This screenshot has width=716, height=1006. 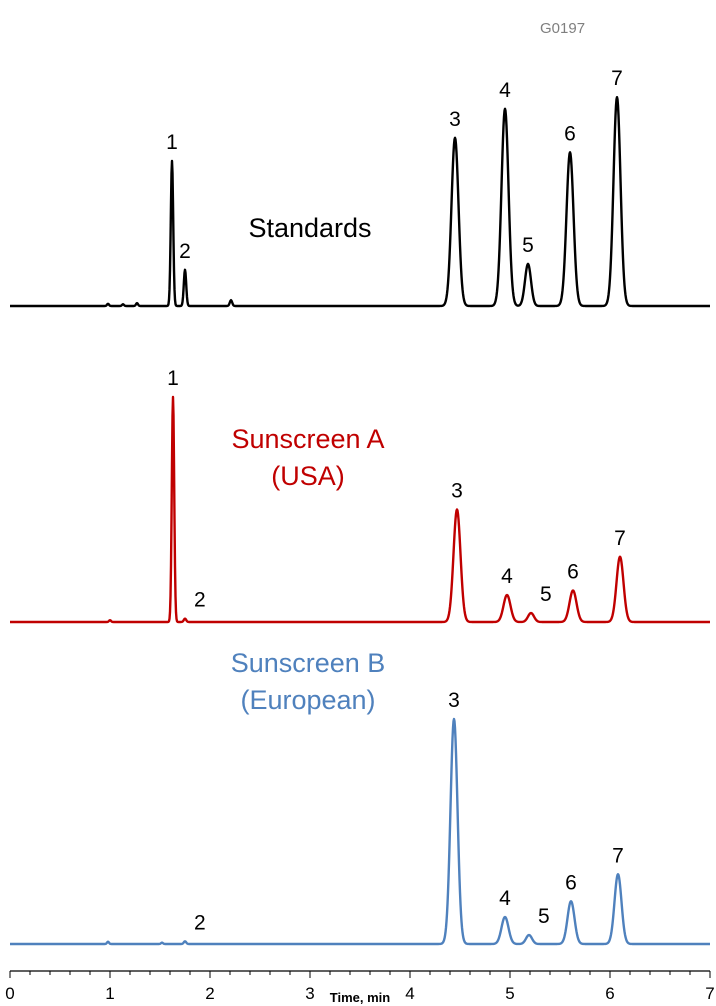 I want to click on tick-label: 0, so click(x=9, y=993).